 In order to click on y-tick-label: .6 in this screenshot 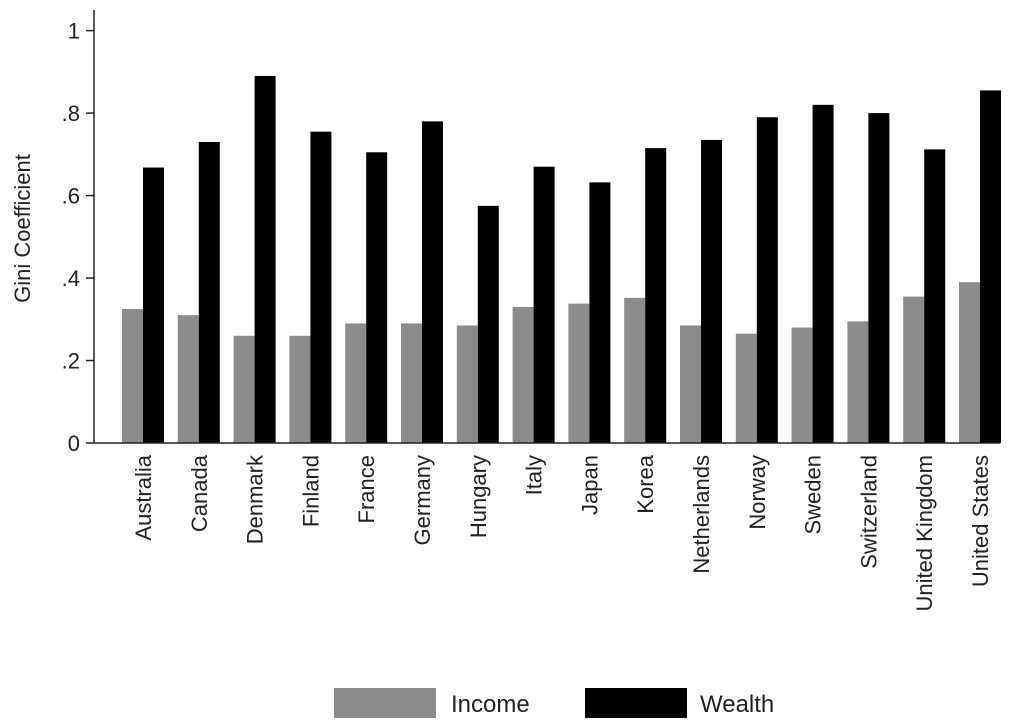, I will do `click(71, 196)`.